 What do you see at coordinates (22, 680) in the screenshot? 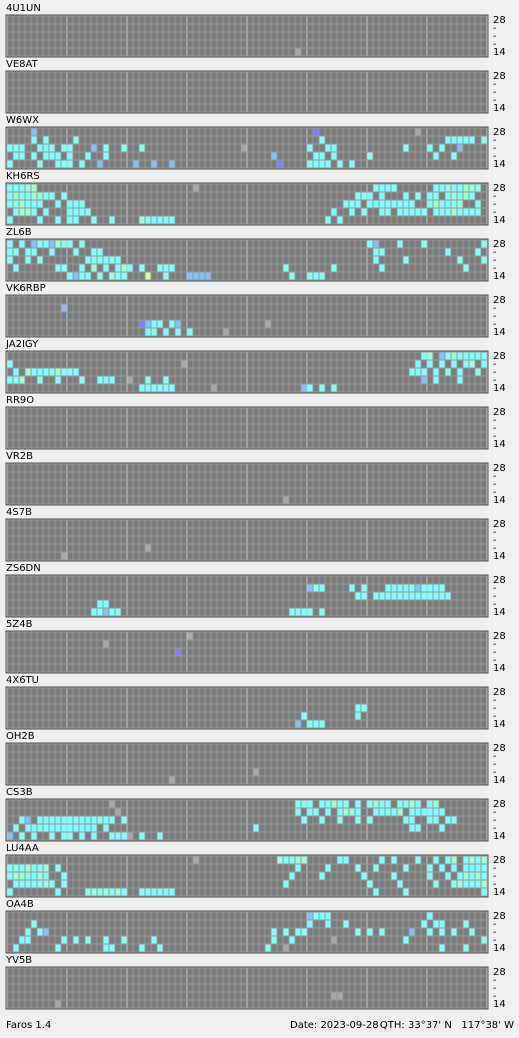
I see `station-name: 4X6TU` at bounding box center [22, 680].